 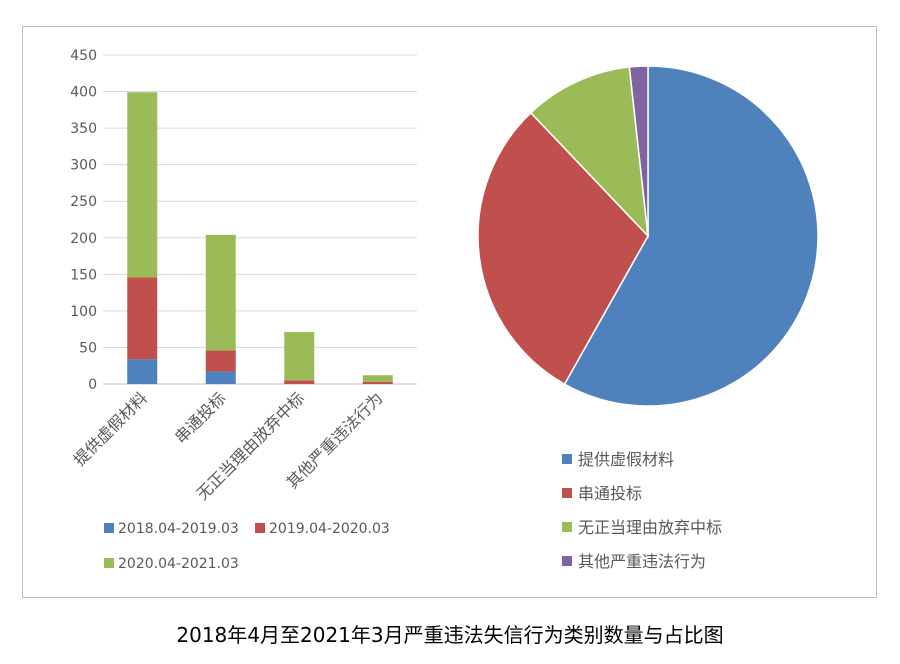 I want to click on bar-chart-bars, so click(x=260, y=238).